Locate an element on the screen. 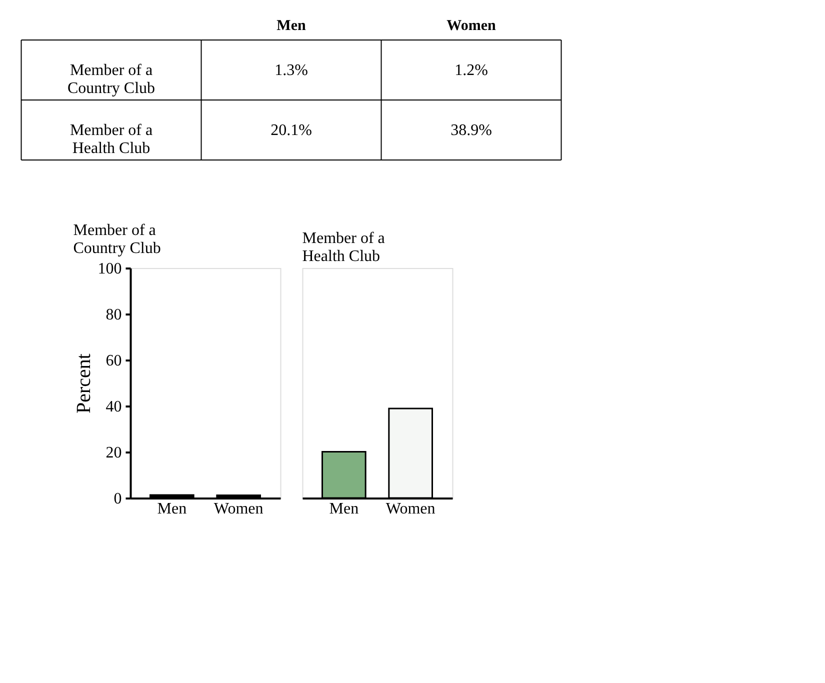  category-label: Men is located at coordinates (291, 26).